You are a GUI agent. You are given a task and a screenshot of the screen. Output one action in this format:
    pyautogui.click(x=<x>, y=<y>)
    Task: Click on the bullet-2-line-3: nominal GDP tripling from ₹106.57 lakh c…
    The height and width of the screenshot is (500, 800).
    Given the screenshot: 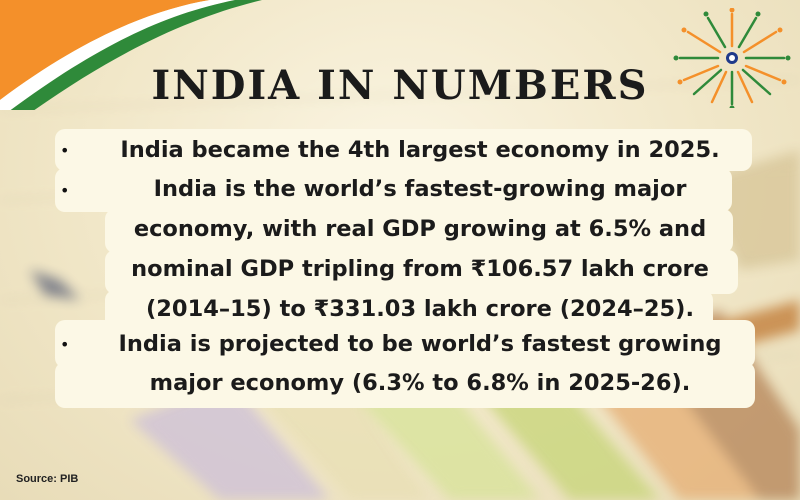 What is the action you would take?
    pyautogui.click(x=420, y=269)
    